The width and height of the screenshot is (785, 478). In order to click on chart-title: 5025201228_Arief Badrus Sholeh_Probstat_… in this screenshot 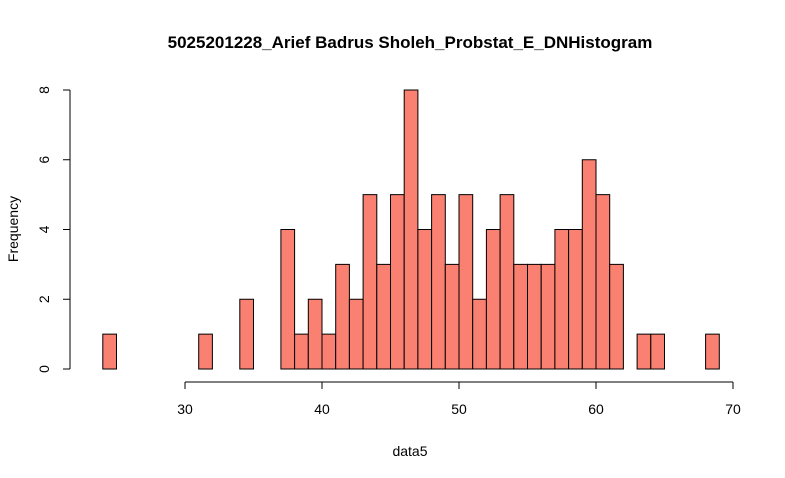, I will do `click(410, 42)`.